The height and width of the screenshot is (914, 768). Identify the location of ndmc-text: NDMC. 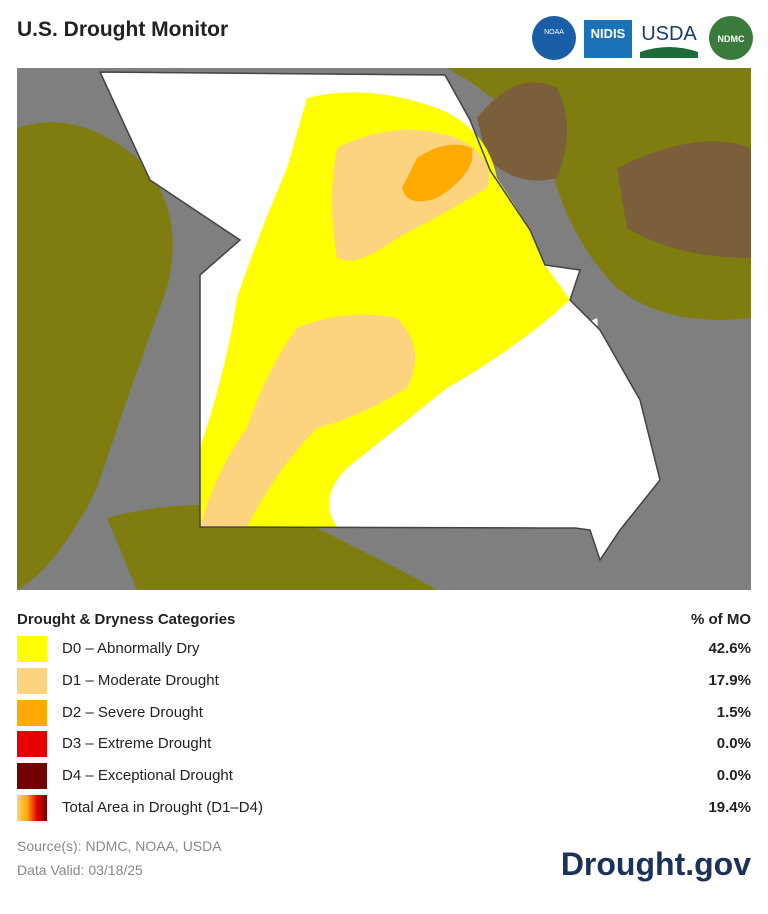
(731, 39).